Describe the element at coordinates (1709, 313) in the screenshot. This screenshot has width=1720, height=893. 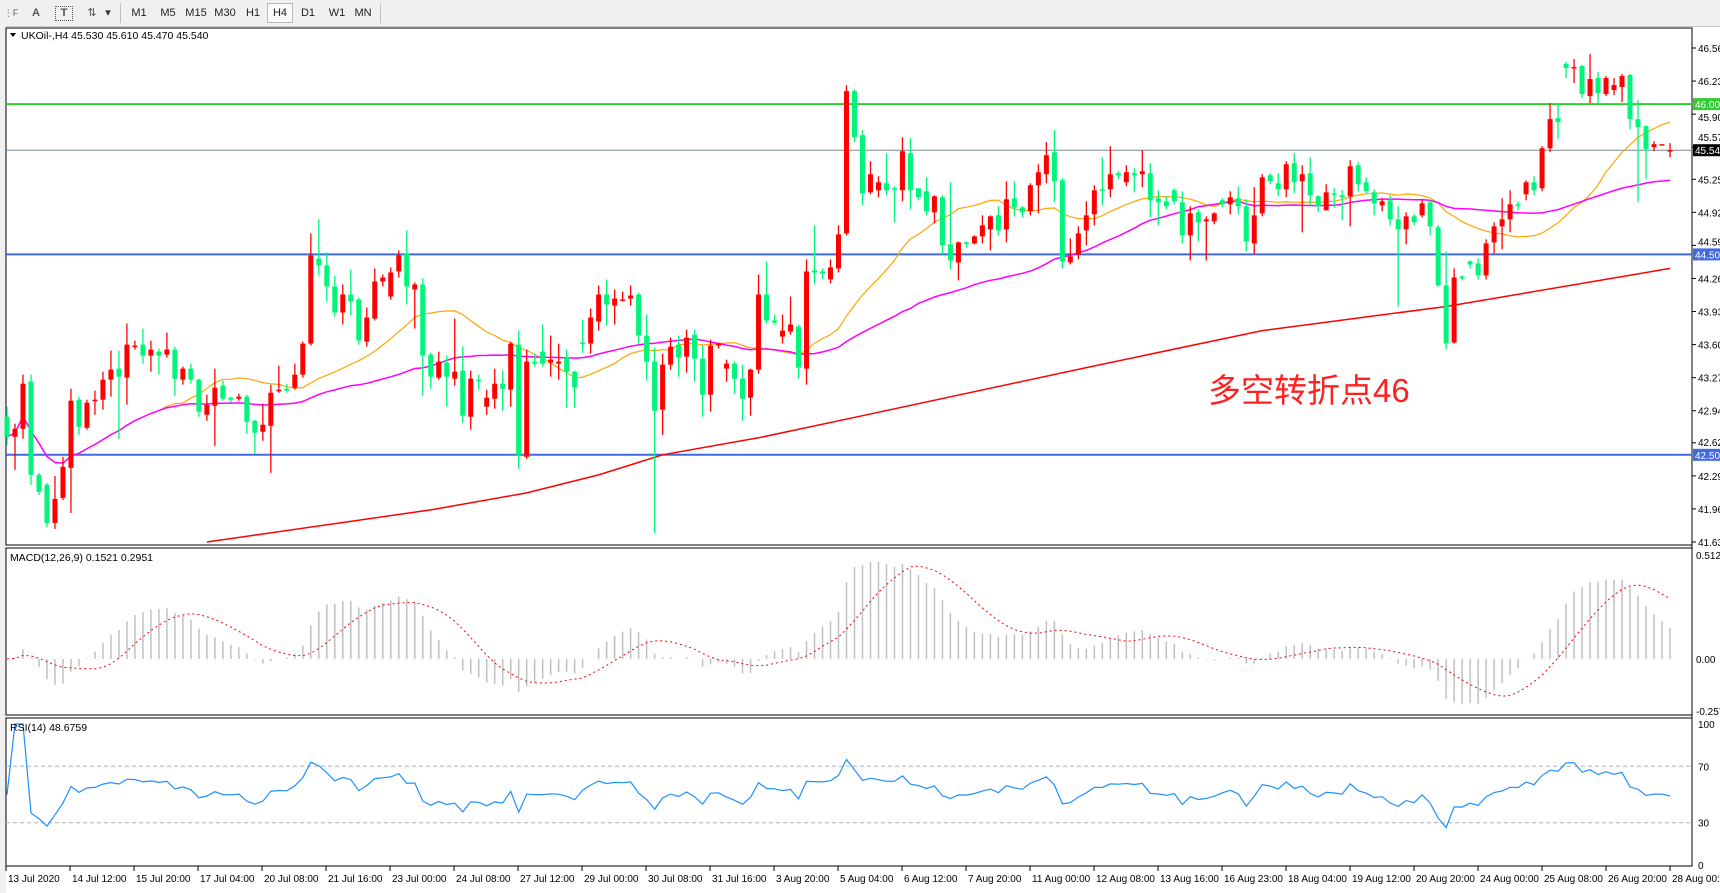
I see `price-tick-label: 43.93` at that location.